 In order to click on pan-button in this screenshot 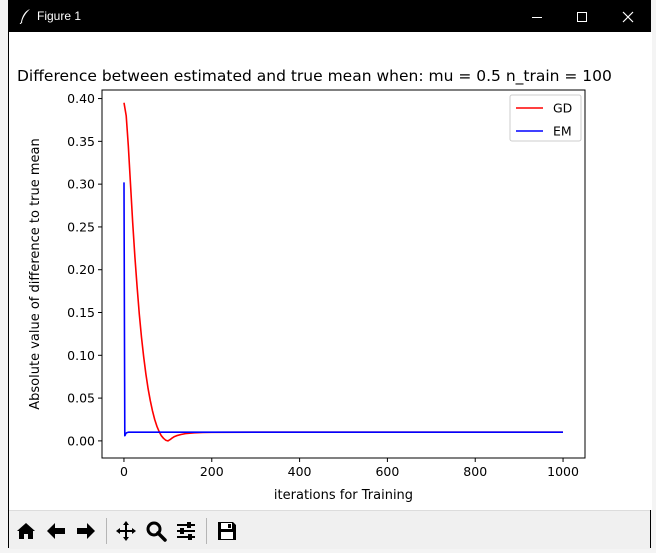, I will do `click(126, 531)`.